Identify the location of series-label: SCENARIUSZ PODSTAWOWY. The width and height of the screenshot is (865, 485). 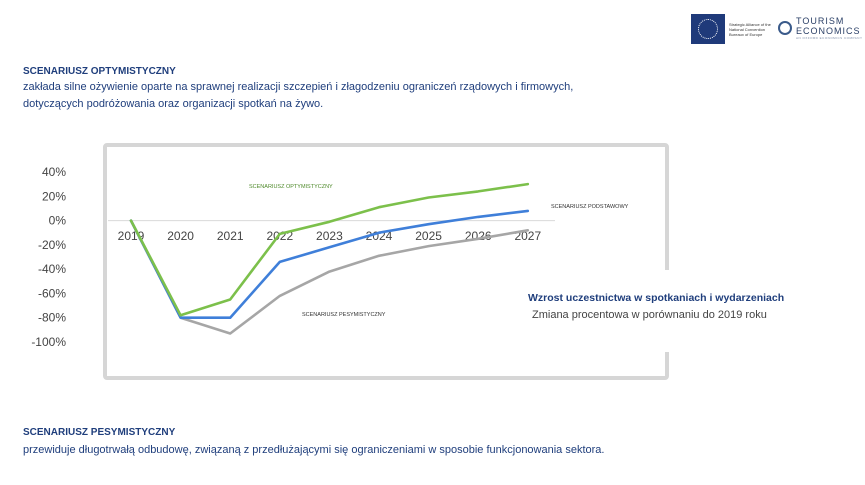
(590, 207).